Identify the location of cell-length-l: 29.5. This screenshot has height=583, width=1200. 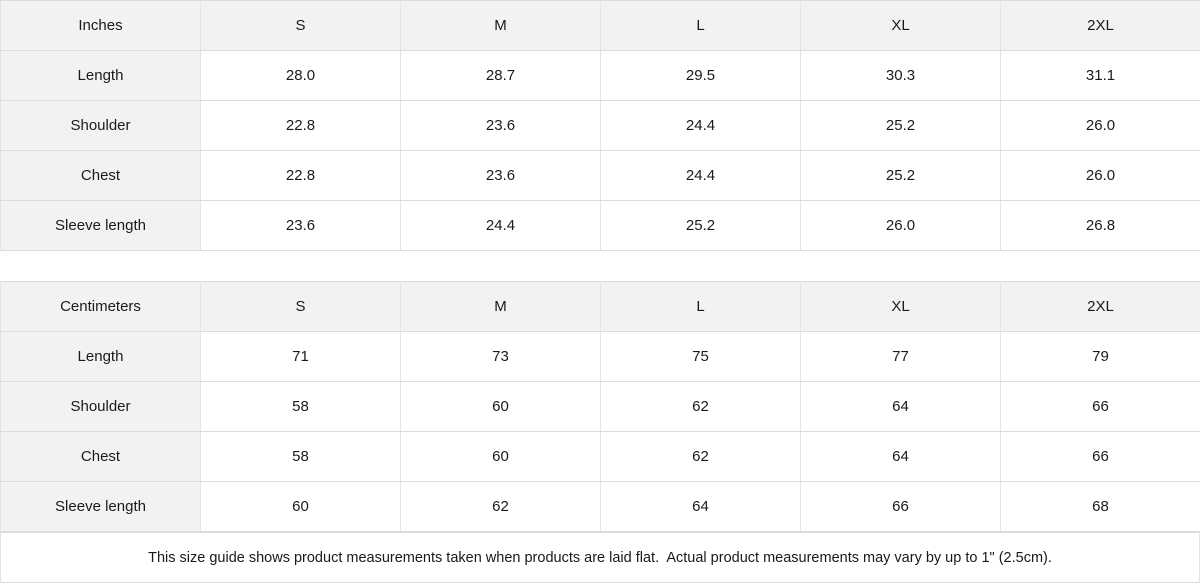
(701, 76).